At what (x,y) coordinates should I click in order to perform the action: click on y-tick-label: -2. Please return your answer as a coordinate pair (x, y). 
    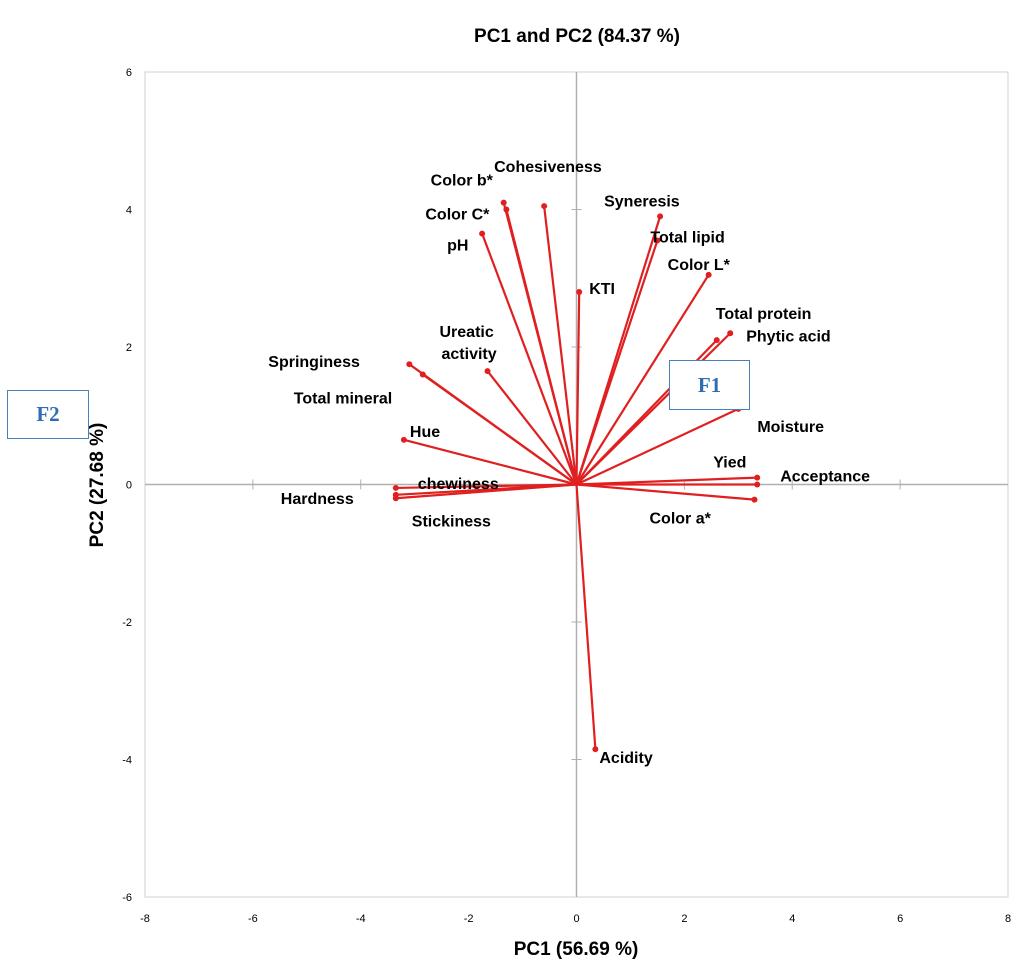
    Looking at the image, I should click on (127, 623).